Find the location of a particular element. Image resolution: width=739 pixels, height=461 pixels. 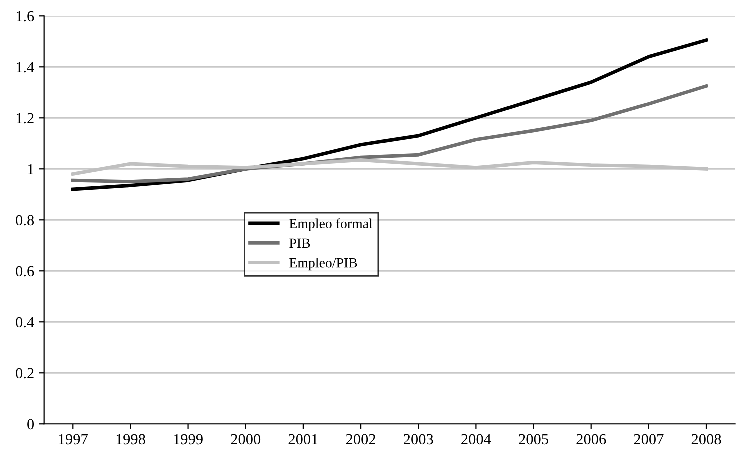

y-tick-label: 1.2 is located at coordinates (25, 118).